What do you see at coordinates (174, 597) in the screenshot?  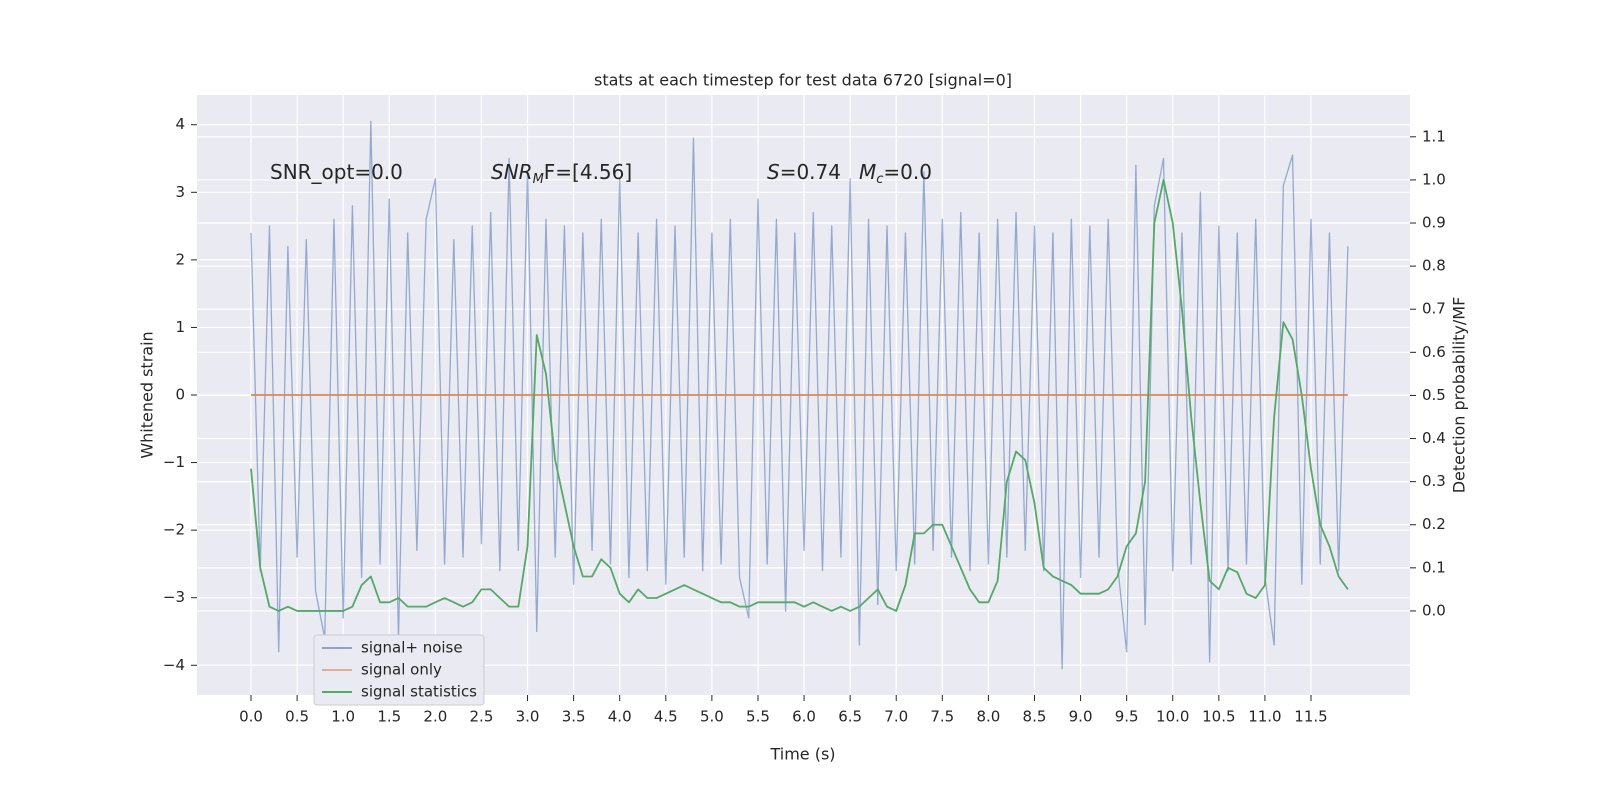 I see `y-tick-label: −3` at bounding box center [174, 597].